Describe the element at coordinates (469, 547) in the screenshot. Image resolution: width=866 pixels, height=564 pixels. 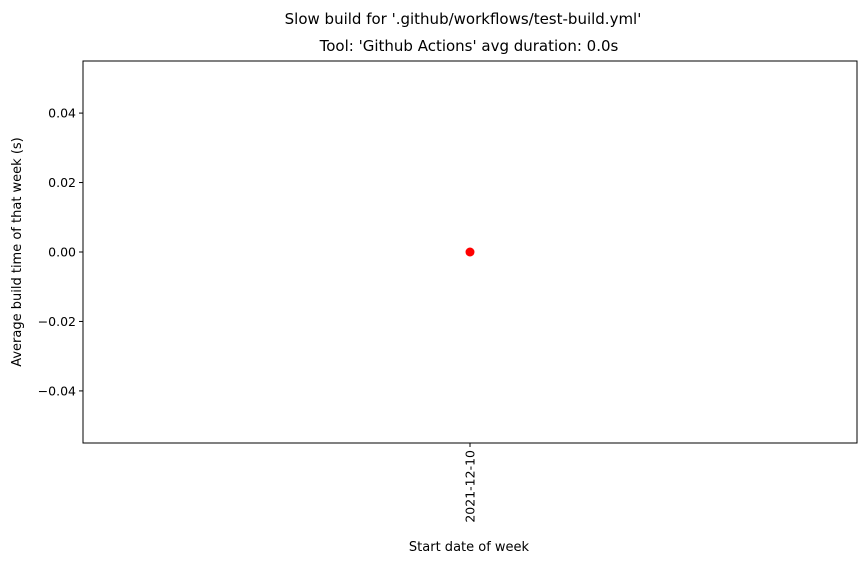
I see `x-axis-label: Start date of week` at that location.